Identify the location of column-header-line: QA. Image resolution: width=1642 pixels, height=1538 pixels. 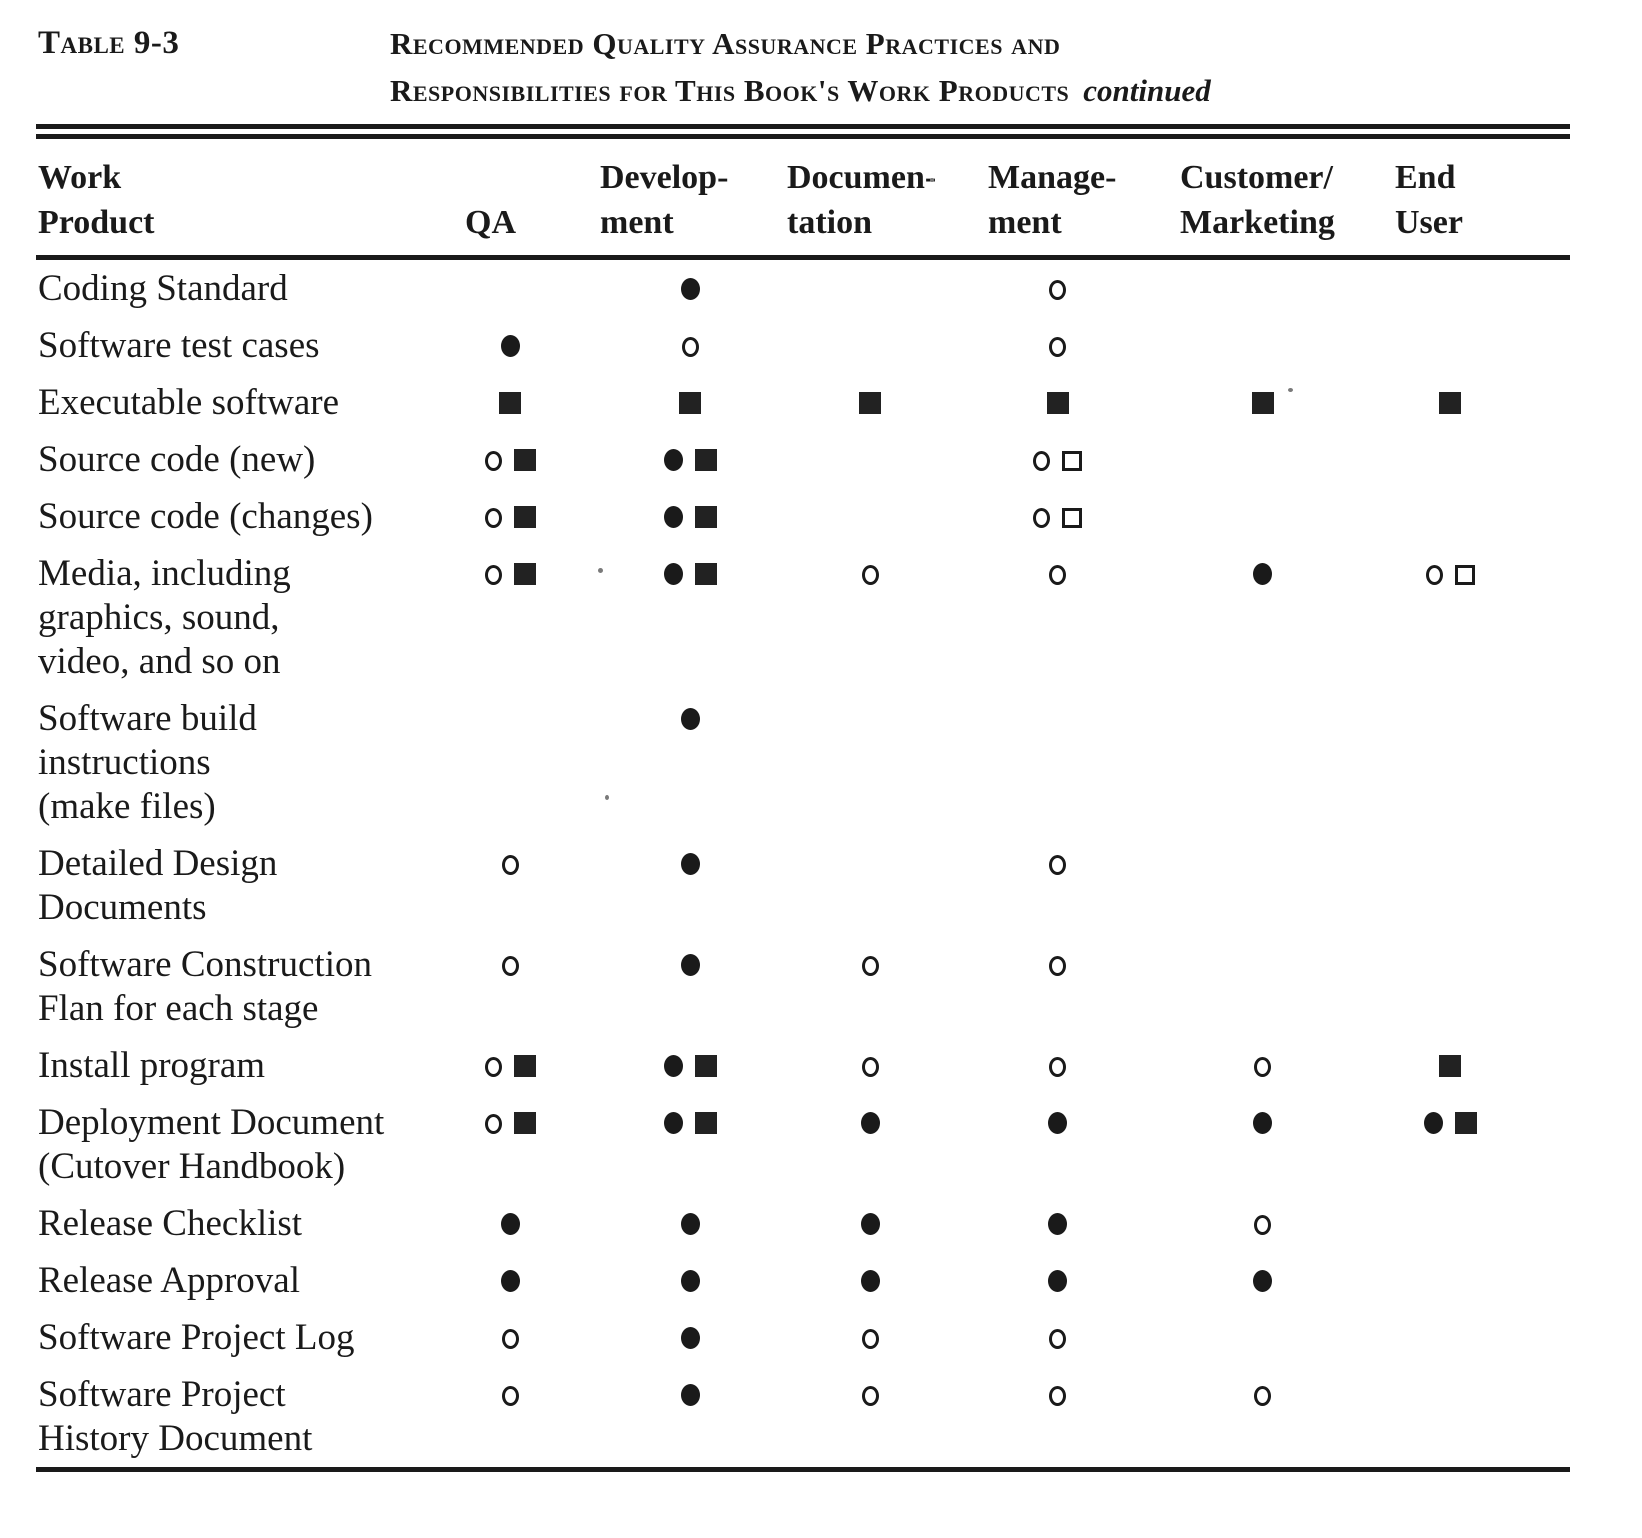
(490, 222).